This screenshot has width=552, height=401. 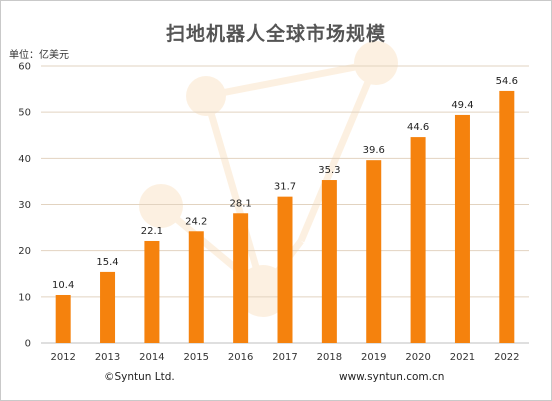 I want to click on y-tick-label: 60, so click(x=24, y=67).